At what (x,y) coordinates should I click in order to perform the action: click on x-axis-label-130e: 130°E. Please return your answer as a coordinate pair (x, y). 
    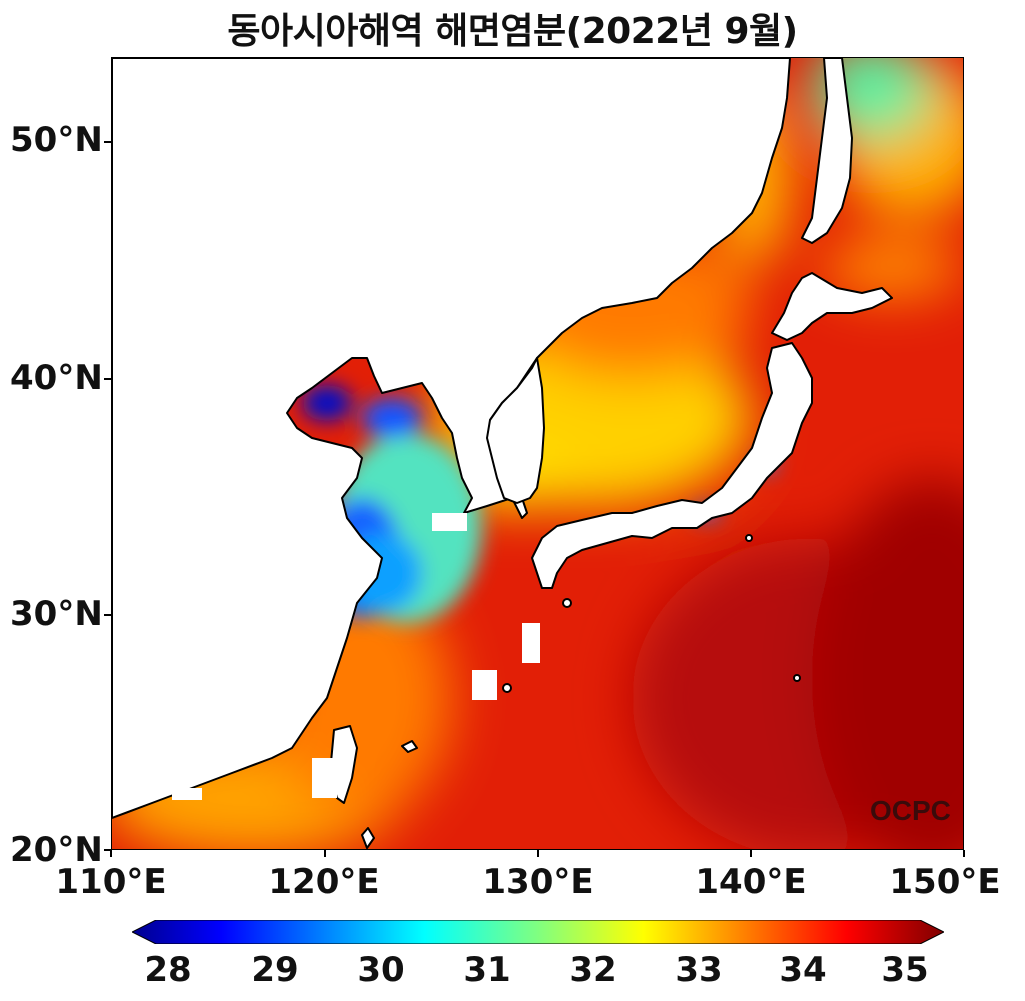
    Looking at the image, I should click on (538, 882).